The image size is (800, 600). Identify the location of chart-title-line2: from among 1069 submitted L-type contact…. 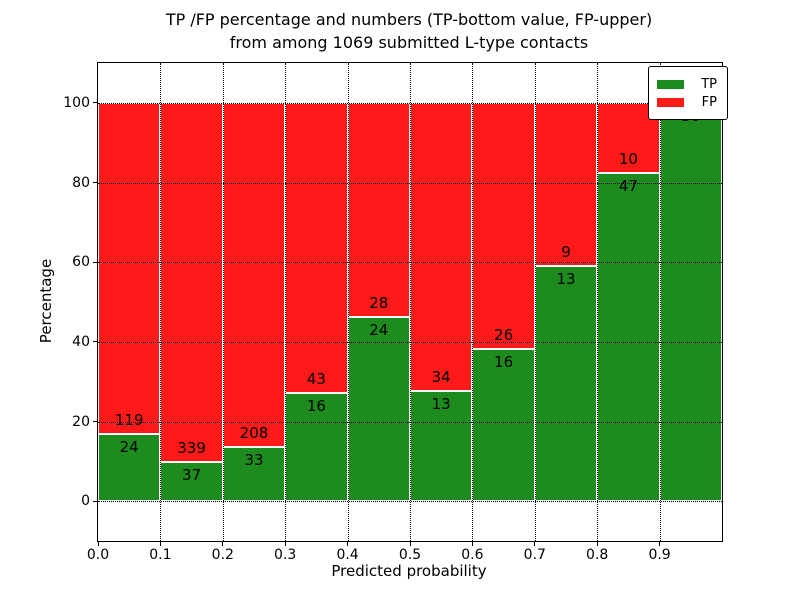
(409, 42).